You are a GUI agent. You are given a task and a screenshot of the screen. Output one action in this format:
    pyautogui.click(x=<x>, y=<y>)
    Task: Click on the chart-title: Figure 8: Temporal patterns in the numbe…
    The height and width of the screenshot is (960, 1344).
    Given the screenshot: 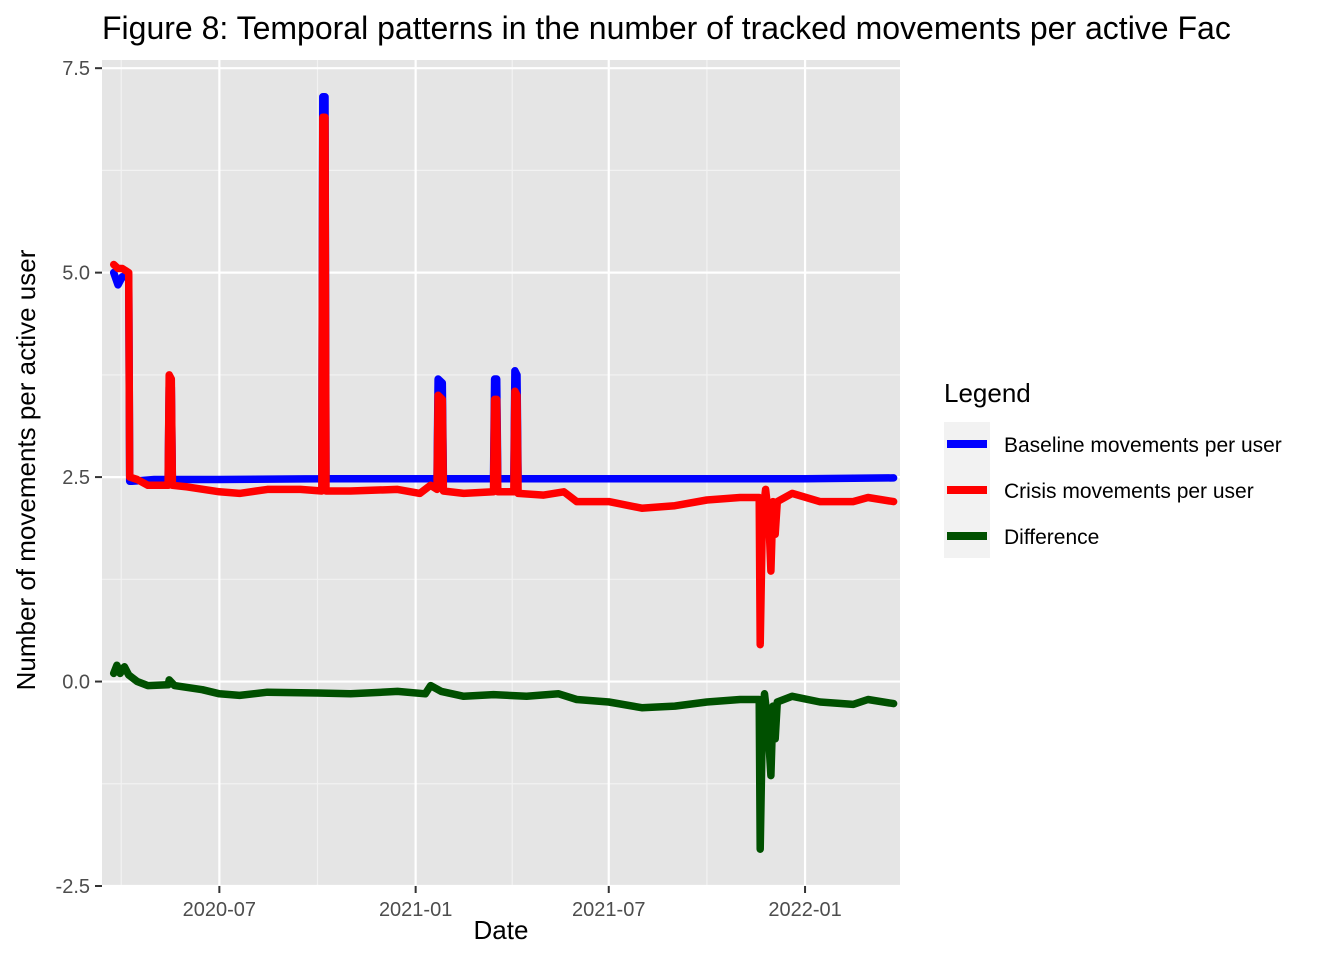 What is the action you would take?
    pyautogui.click(x=666, y=28)
    